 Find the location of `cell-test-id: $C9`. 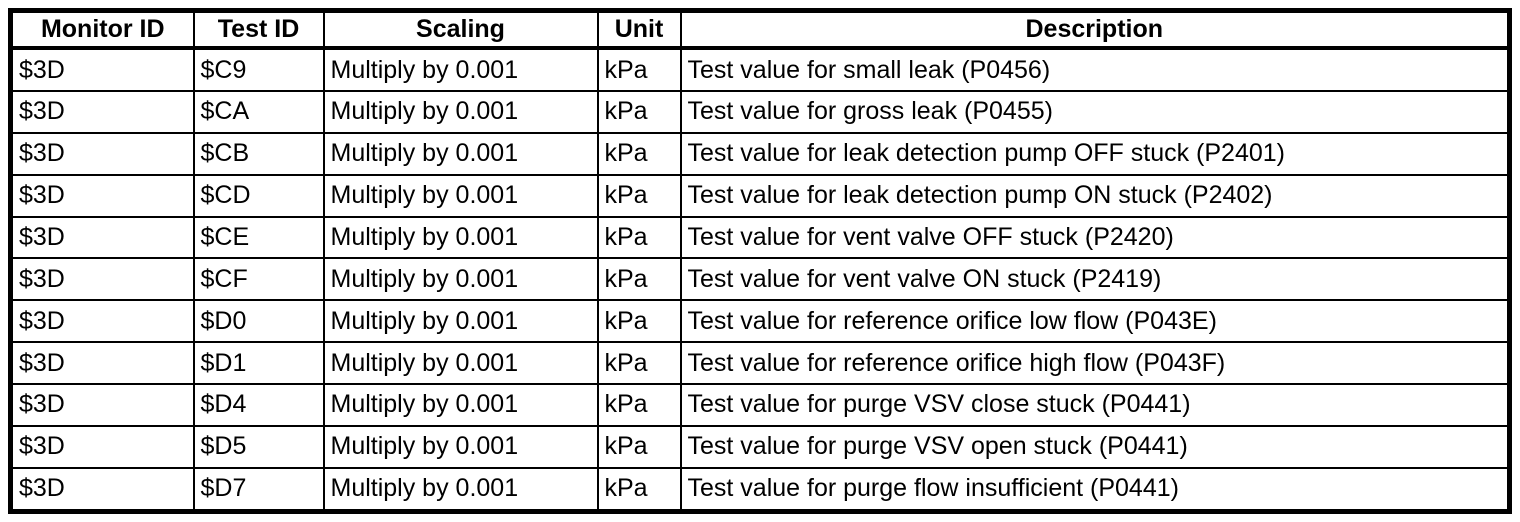

cell-test-id: $C9 is located at coordinates (258, 69).